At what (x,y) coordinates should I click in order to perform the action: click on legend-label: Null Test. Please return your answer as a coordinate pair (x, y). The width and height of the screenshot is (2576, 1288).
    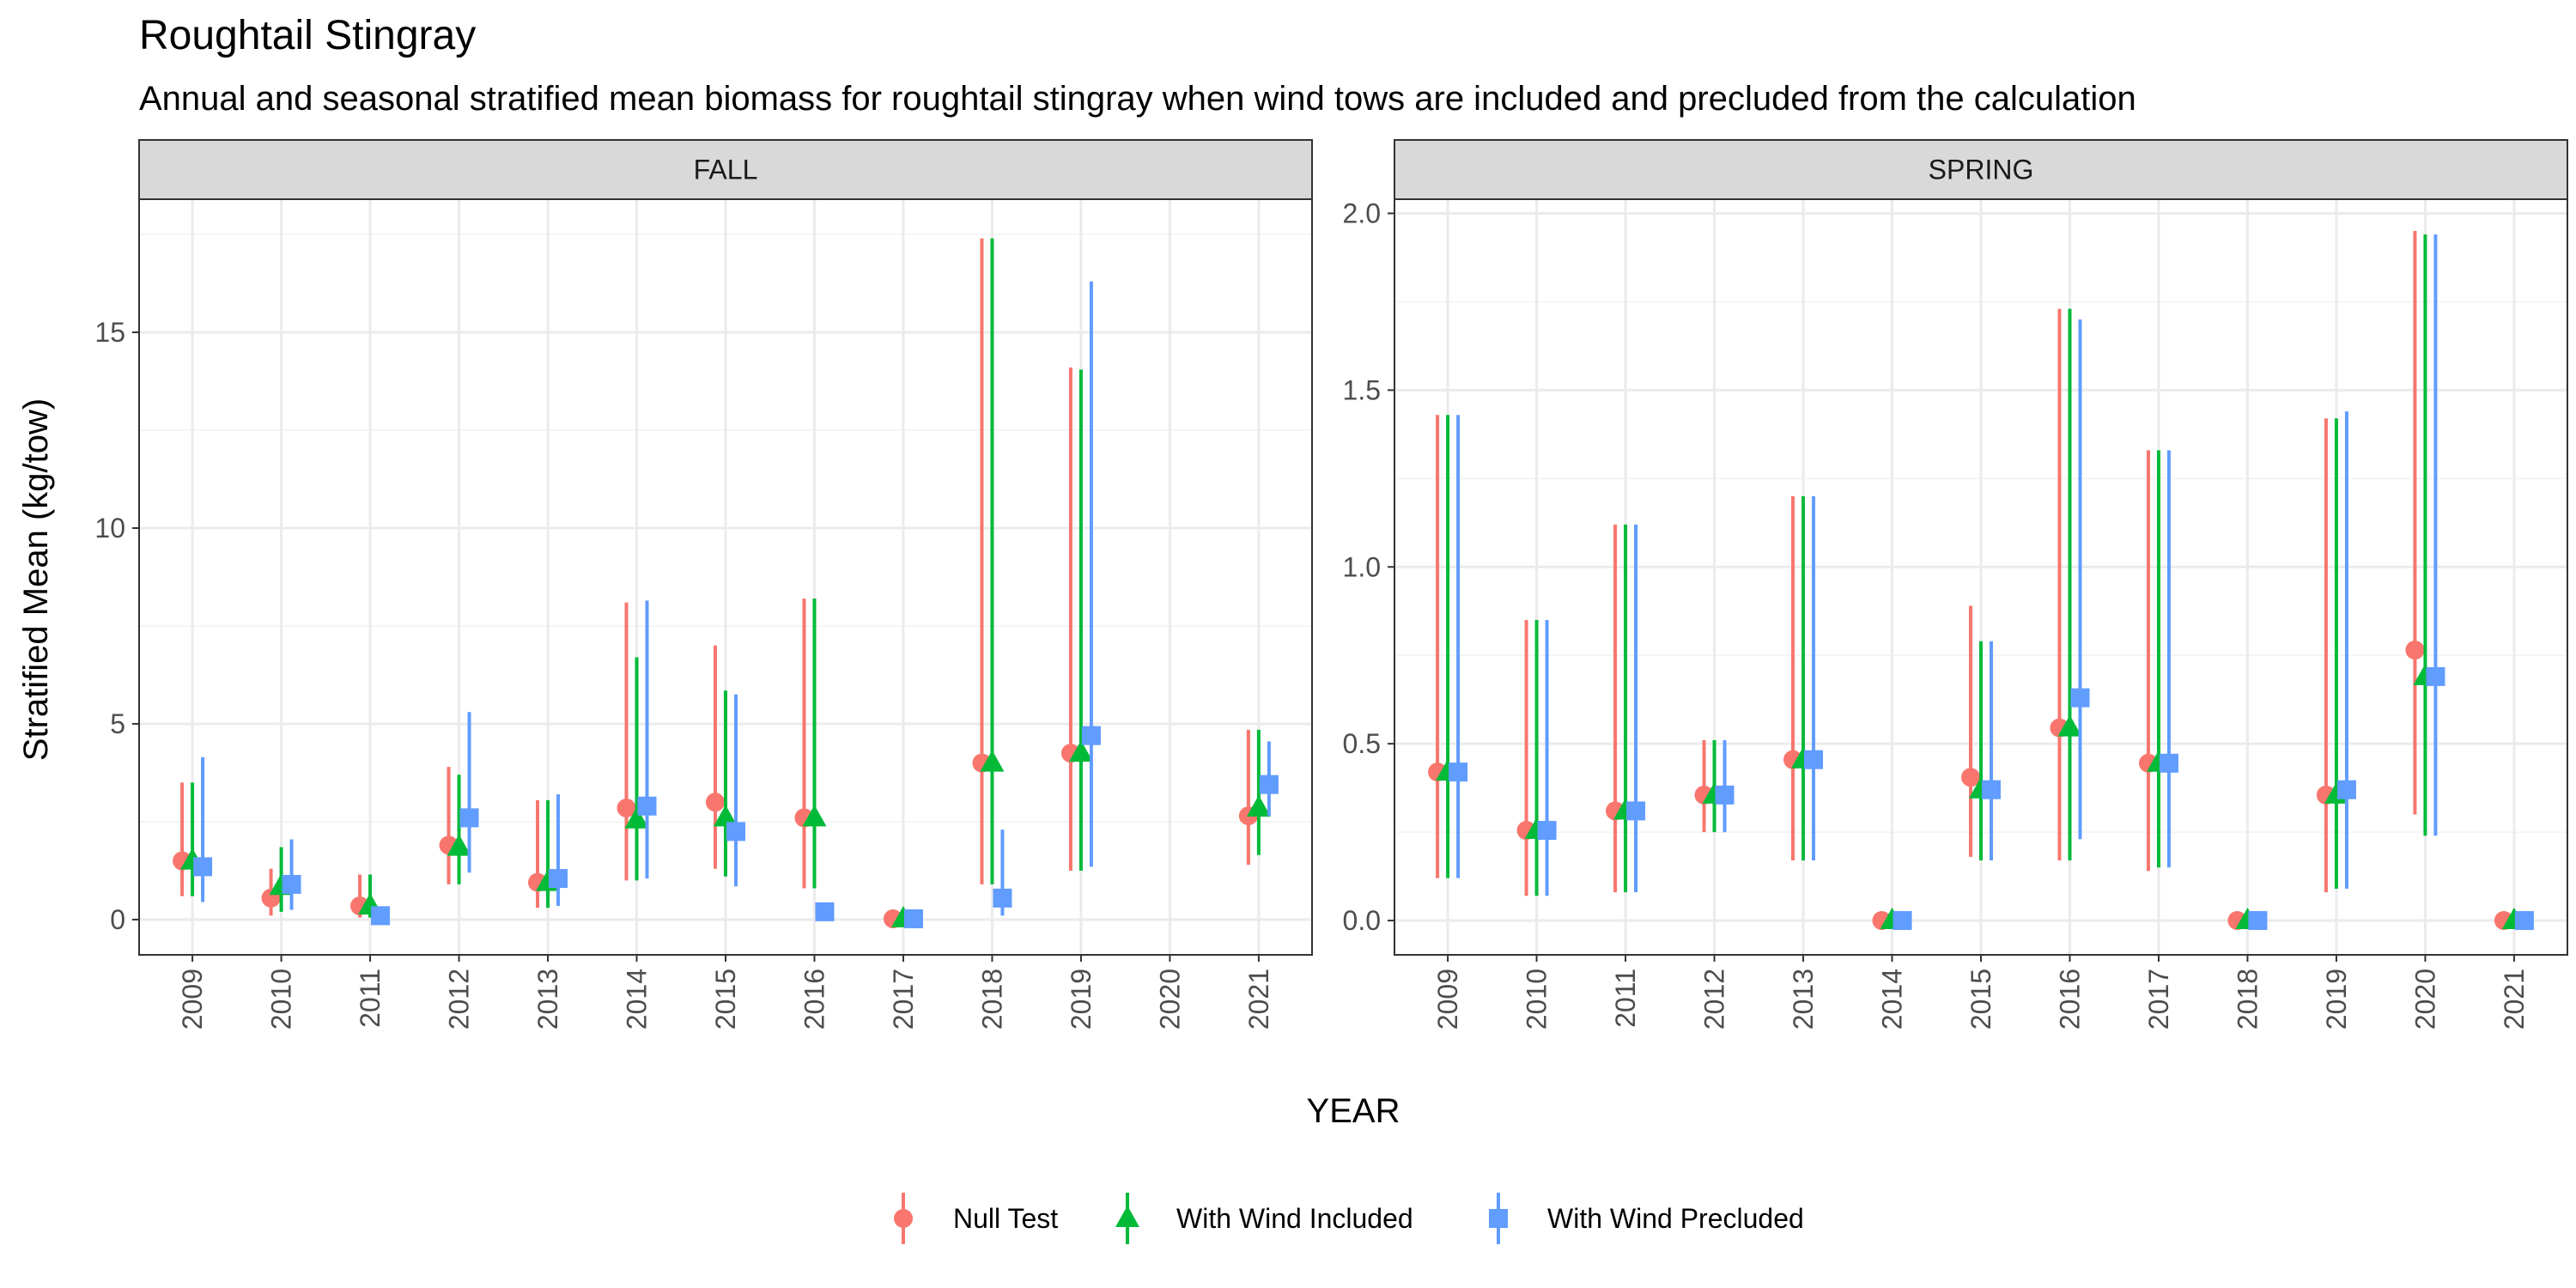
    Looking at the image, I should click on (1006, 1218).